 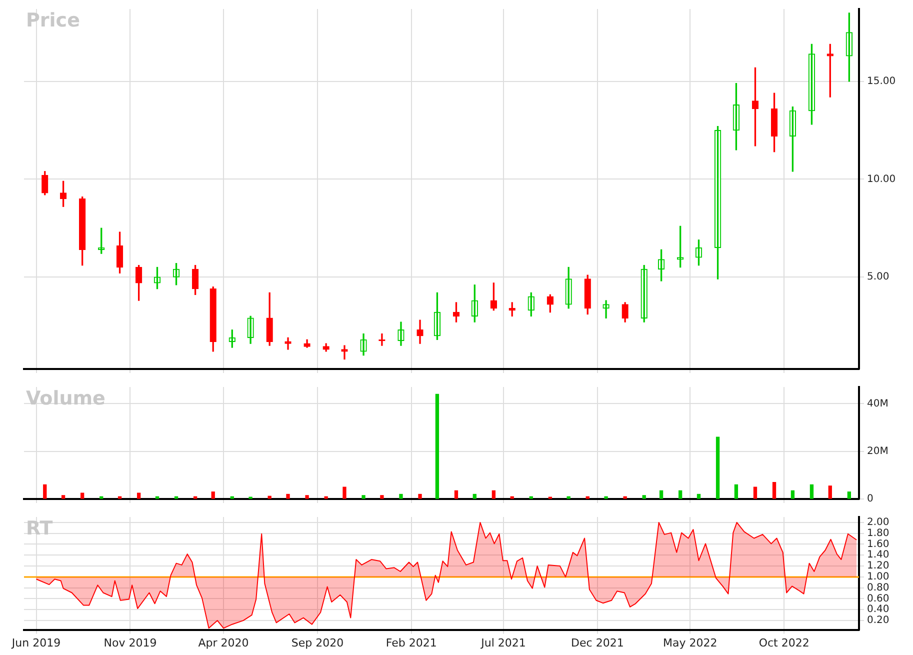 What do you see at coordinates (878, 598) in the screenshot?
I see `y-tick-label: 0.60` at bounding box center [878, 598].